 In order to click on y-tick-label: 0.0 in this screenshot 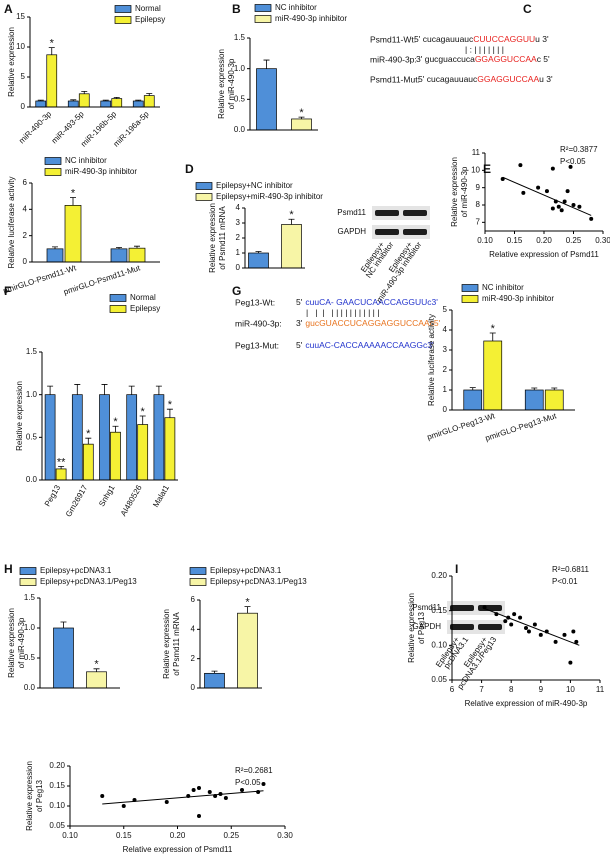, I will do `click(32, 479)`.